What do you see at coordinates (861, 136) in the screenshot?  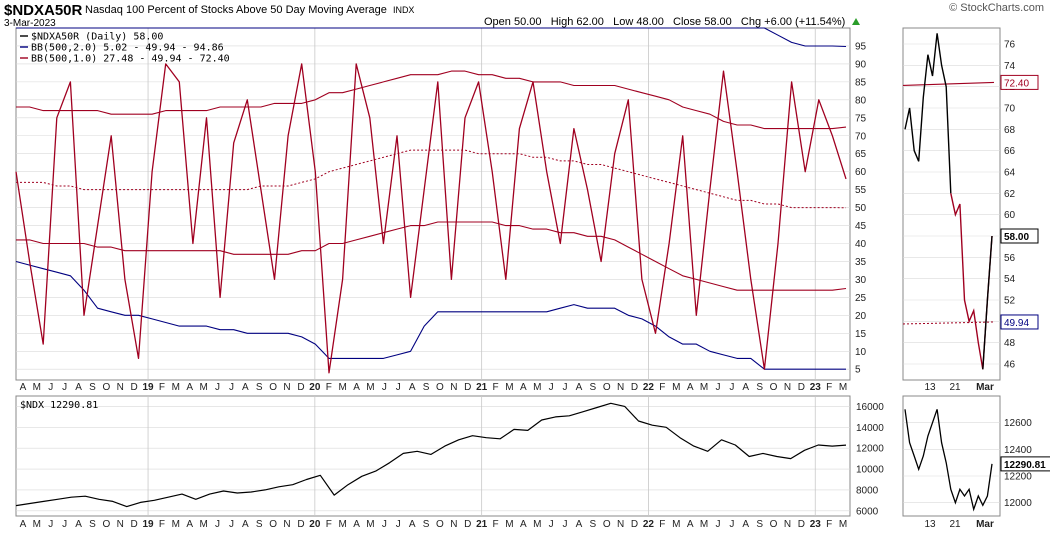 I see `y-tick-label: 70` at bounding box center [861, 136].